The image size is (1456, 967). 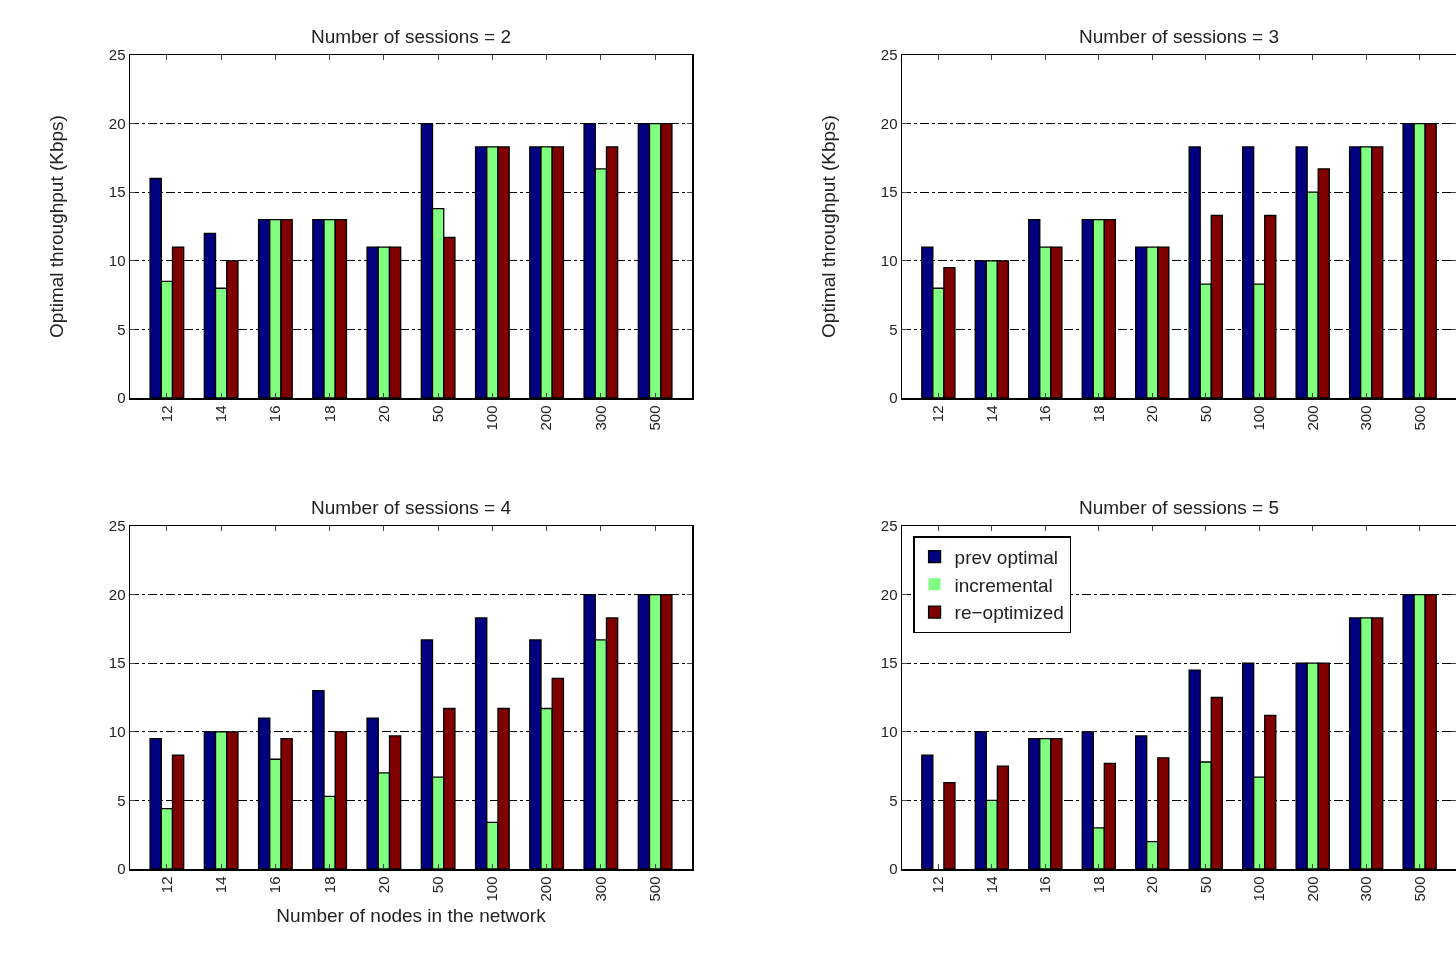 What do you see at coordinates (1179, 36) in the screenshot?
I see `chart-title: Number of sessions = 3` at bounding box center [1179, 36].